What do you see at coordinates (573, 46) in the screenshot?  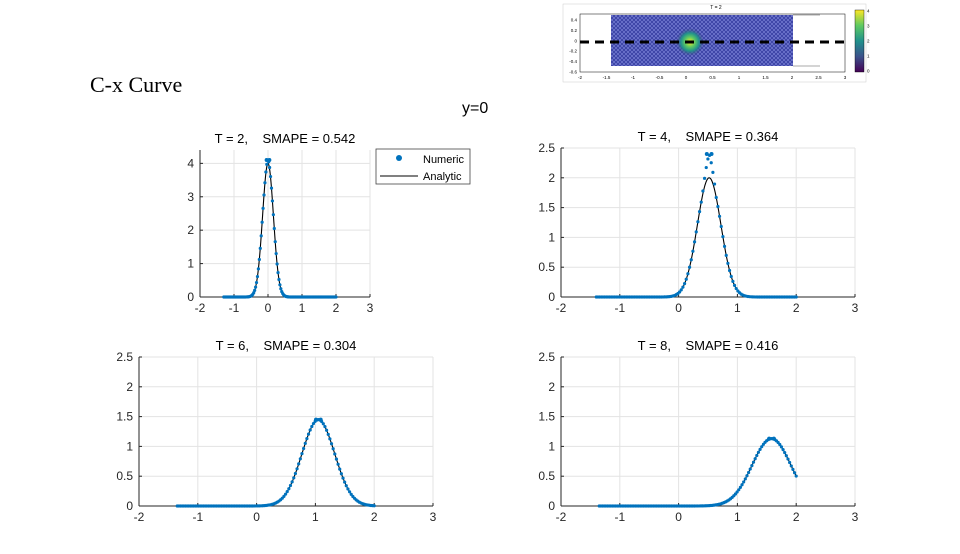 I see `inset-y-tick-labels: 0.4 0.2 0 -0.2 -0.4 -0.6` at bounding box center [573, 46].